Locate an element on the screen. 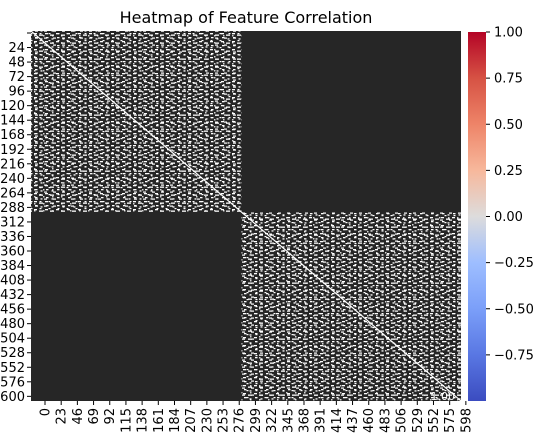 This screenshot has height=448, width=548. y-tick-label: 24 is located at coordinates (16, 48).